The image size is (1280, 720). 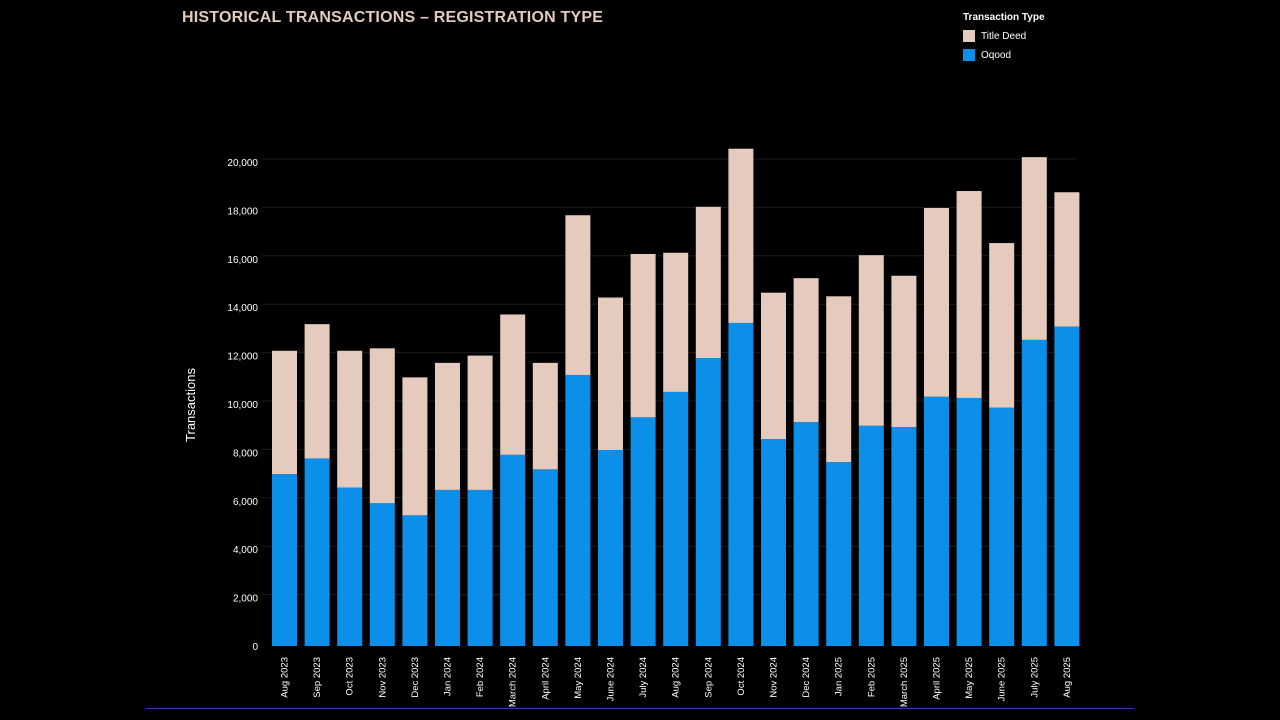 What do you see at coordinates (871, 677) in the screenshot?
I see `x-tick-label: Feb 2025` at bounding box center [871, 677].